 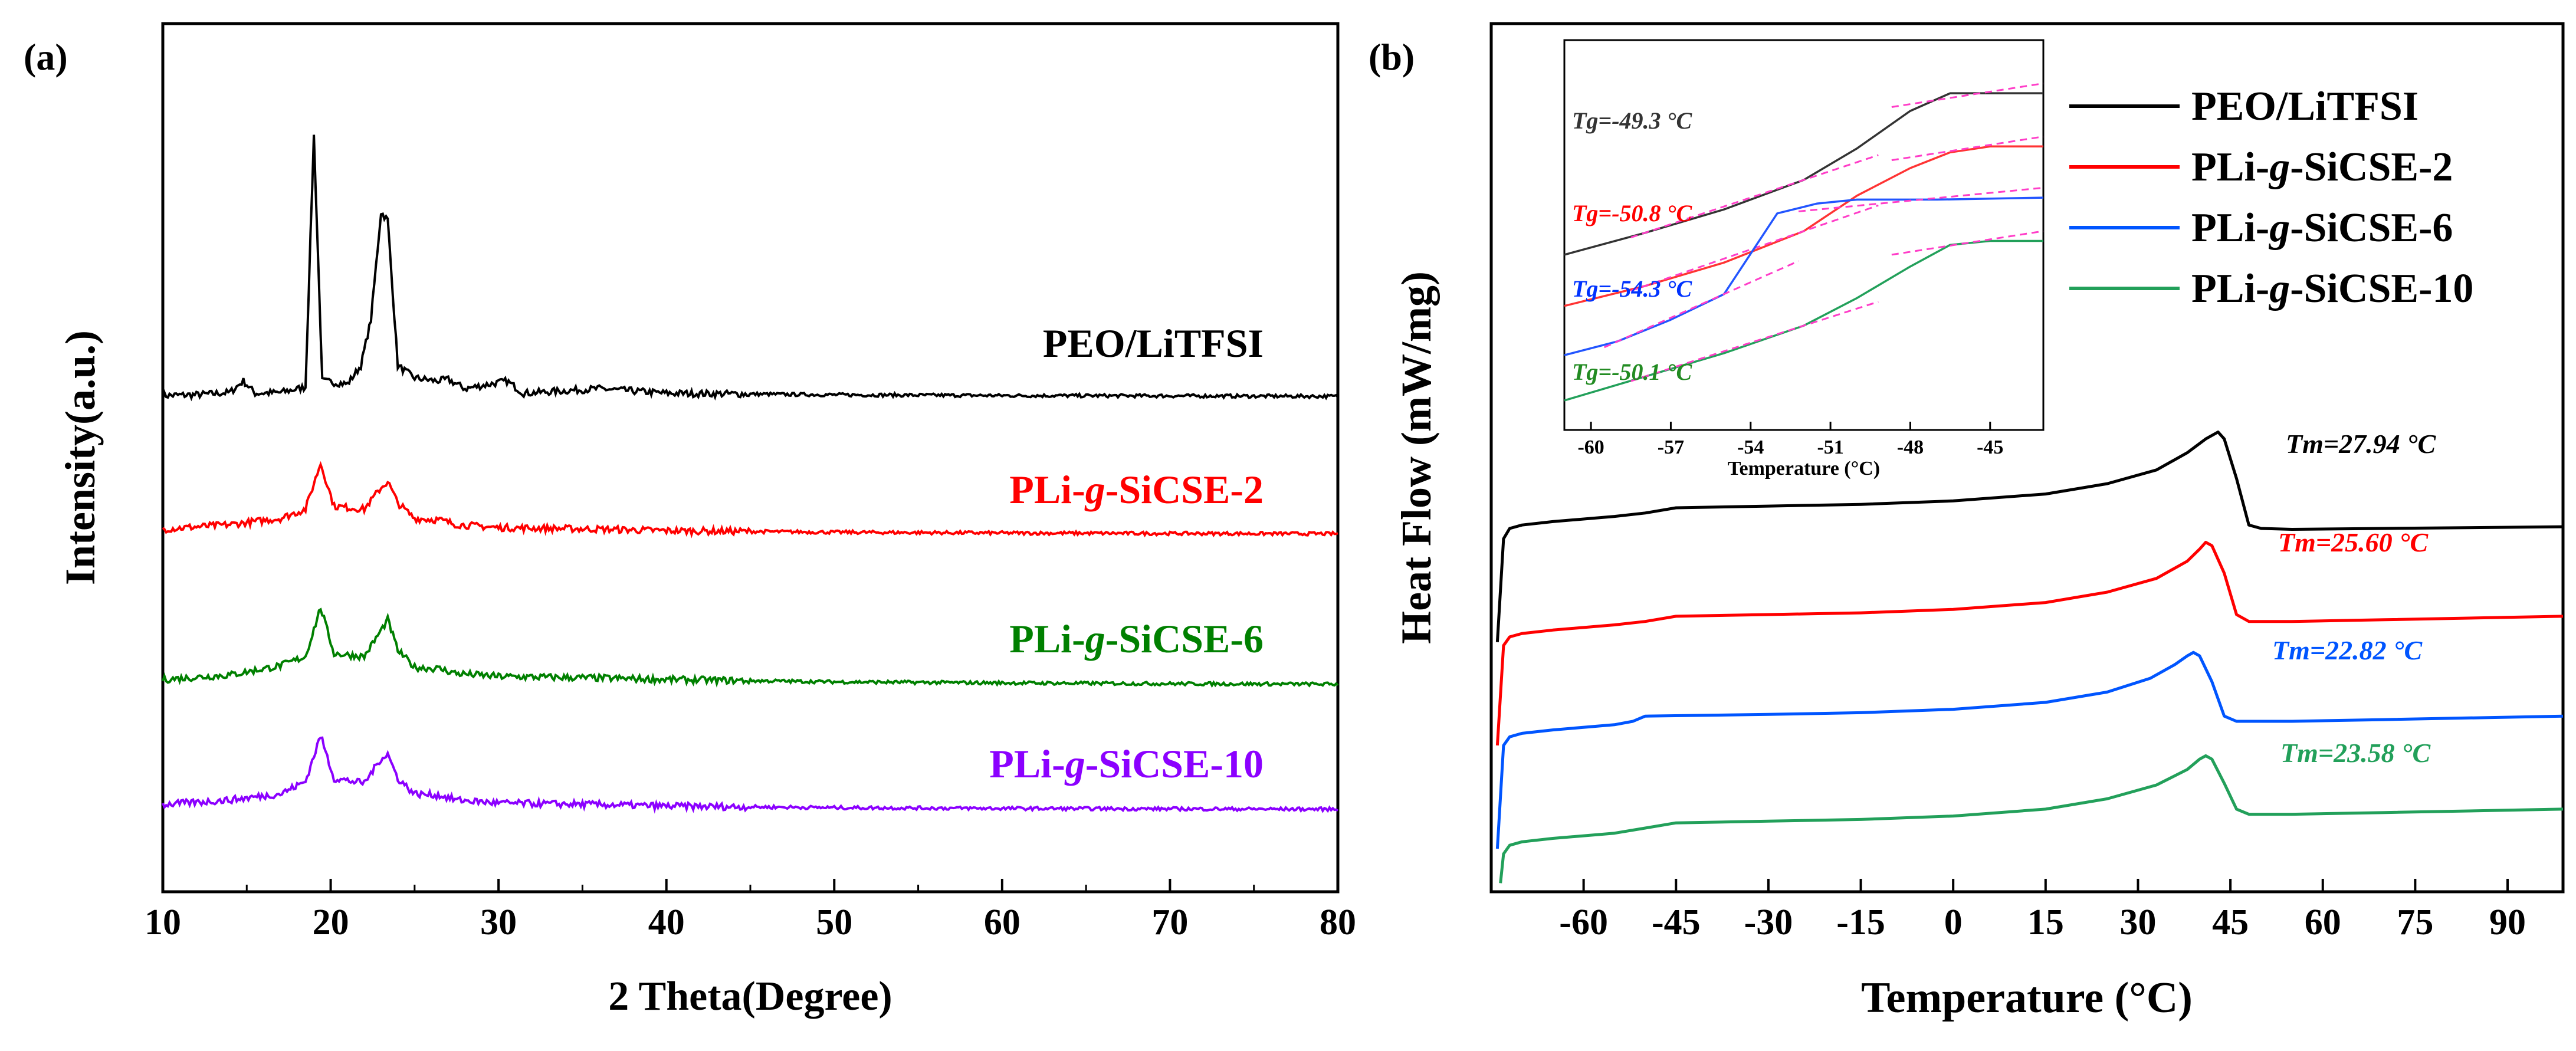 What do you see at coordinates (2415, 922) in the screenshot?
I see `panel-b-x-tick-label: 75` at bounding box center [2415, 922].